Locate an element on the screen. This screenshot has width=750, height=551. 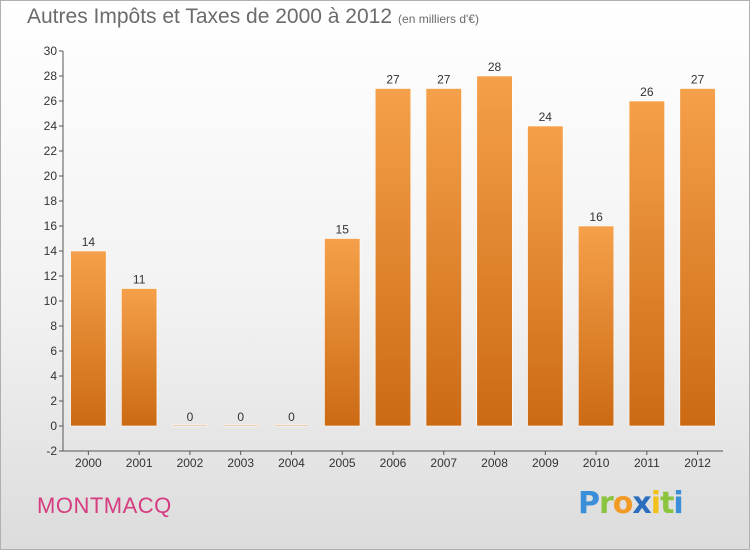
proxiti-logo: Proxiti is located at coordinates (631, 503).